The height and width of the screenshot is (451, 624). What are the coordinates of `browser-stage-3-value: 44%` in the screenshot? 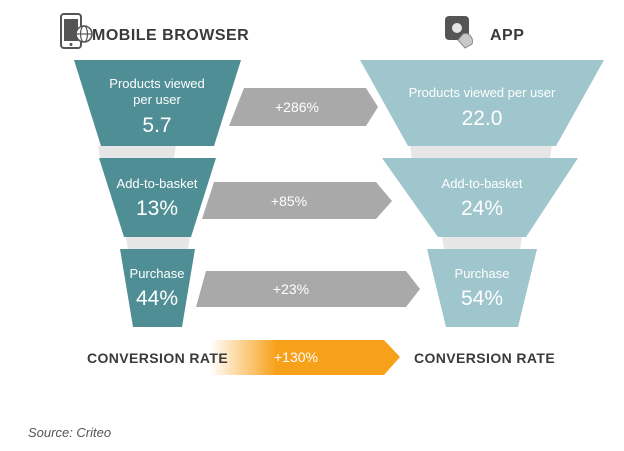 It's located at (157, 298).